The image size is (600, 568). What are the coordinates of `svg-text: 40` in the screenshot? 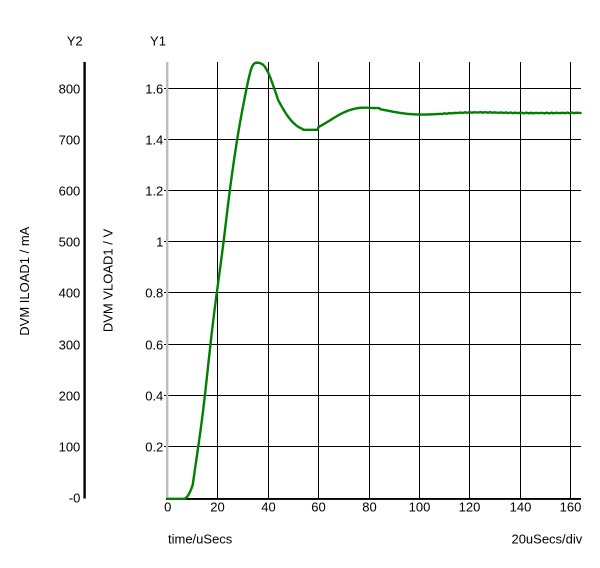 It's located at (268, 507).